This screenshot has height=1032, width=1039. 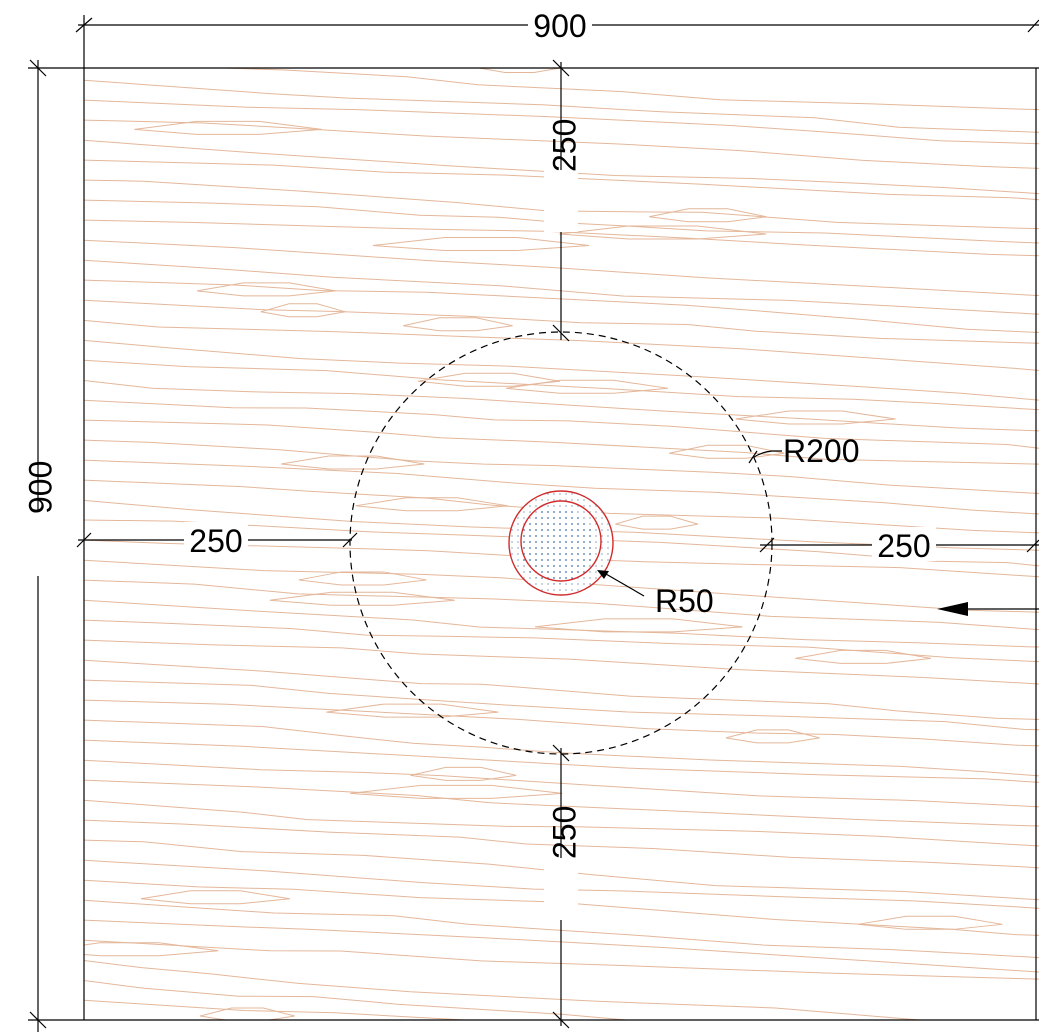 I want to click on dimension-horizontal-center, so click(x=557, y=541).